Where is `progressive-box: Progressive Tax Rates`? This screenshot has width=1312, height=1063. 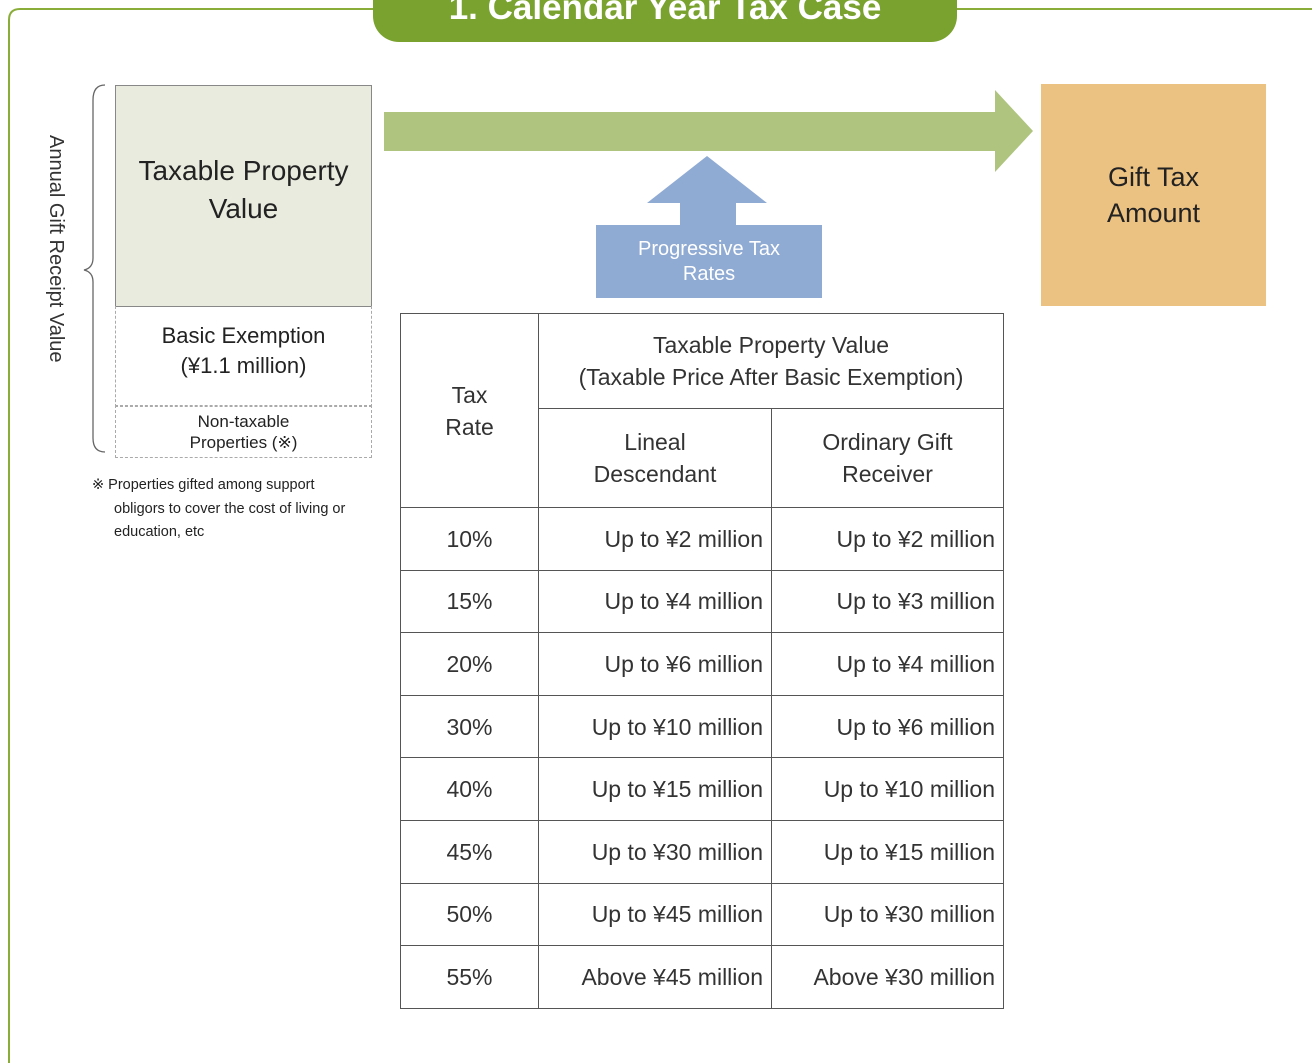 progressive-box: Progressive Tax Rates is located at coordinates (709, 261).